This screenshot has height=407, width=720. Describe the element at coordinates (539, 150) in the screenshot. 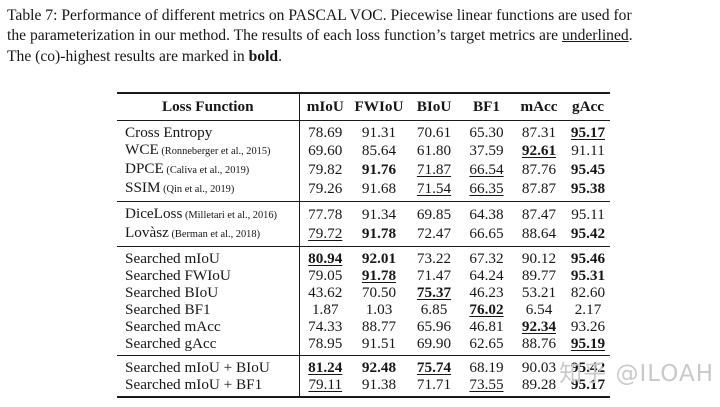

I see `metric-value: 92.61` at that location.